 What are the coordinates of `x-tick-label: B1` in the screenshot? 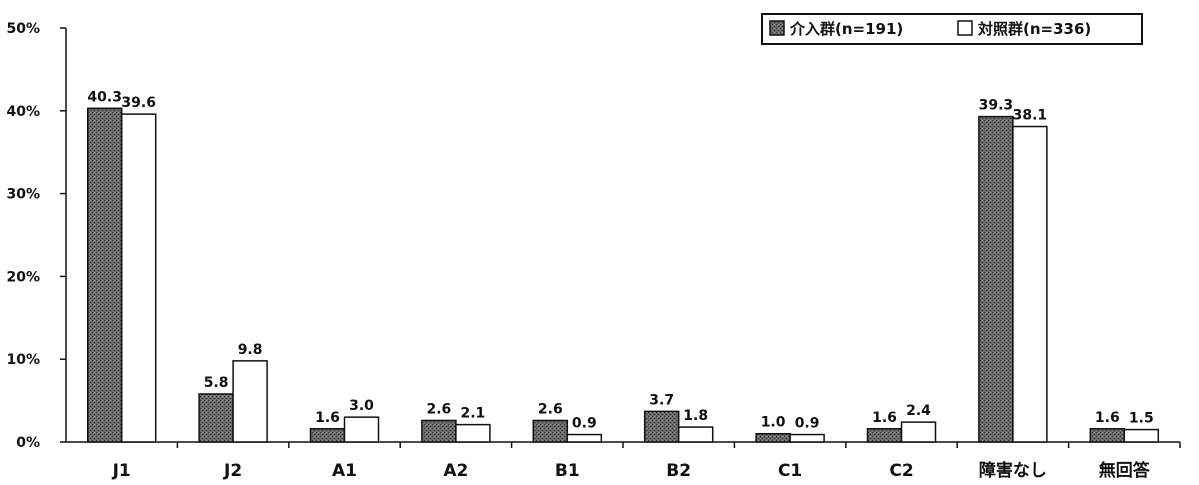 It's located at (567, 471).